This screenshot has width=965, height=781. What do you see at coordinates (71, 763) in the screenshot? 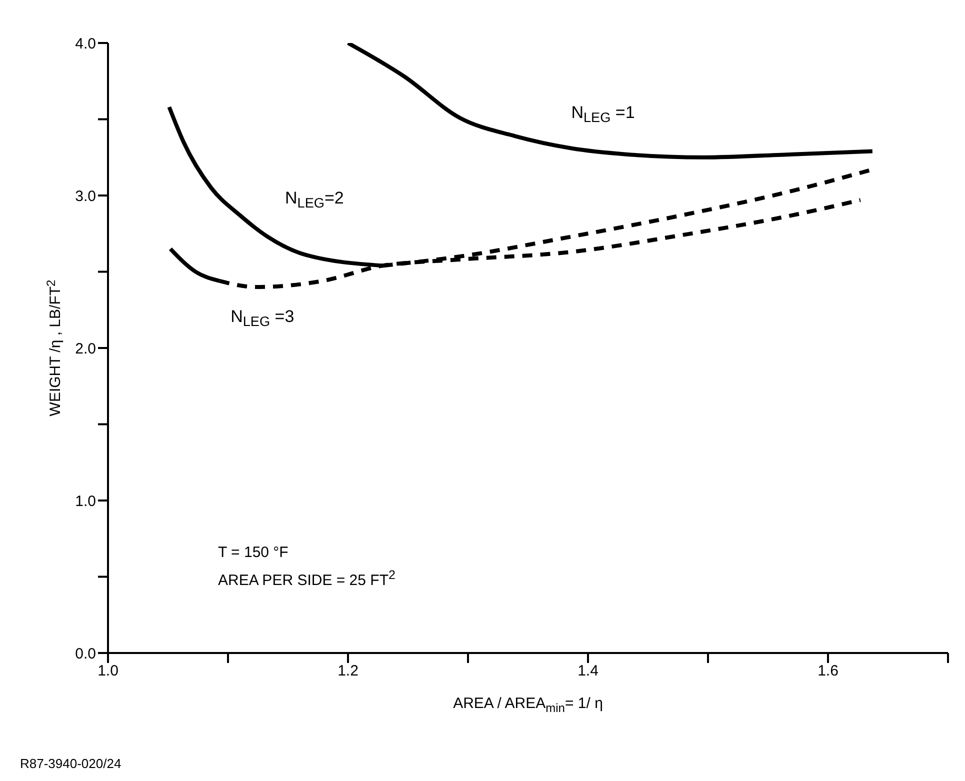
I see `text: R87-3940-020/24` at bounding box center [71, 763].